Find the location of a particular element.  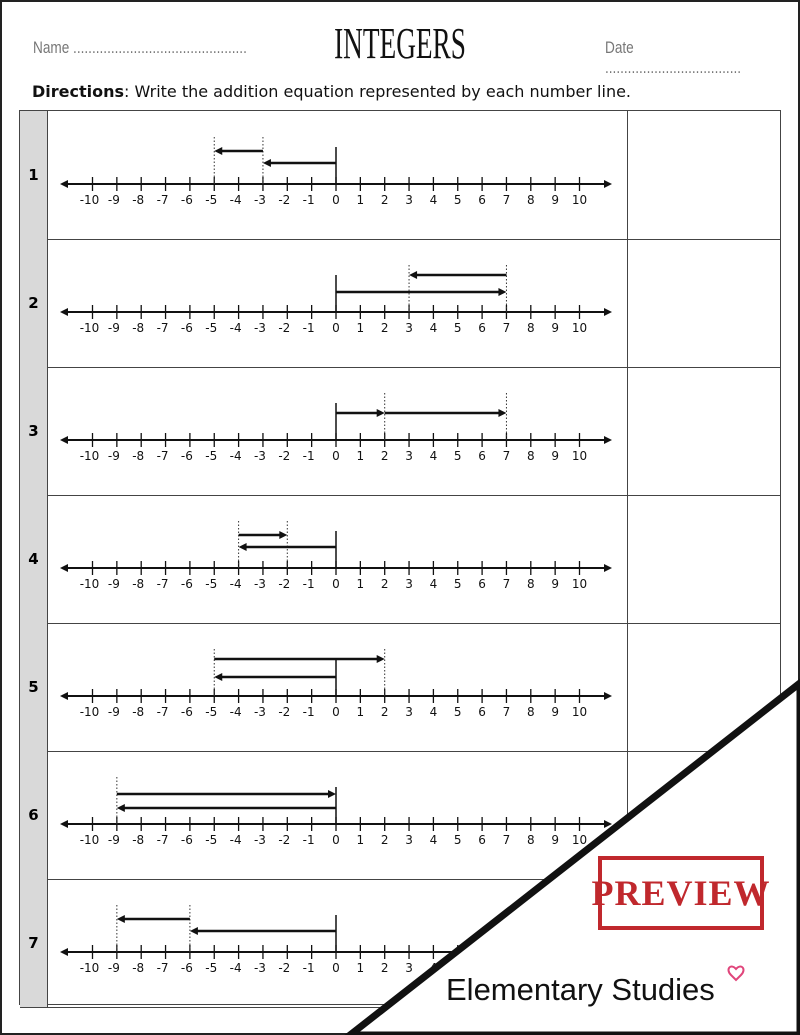

tick-label: 5 is located at coordinates (458, 456).